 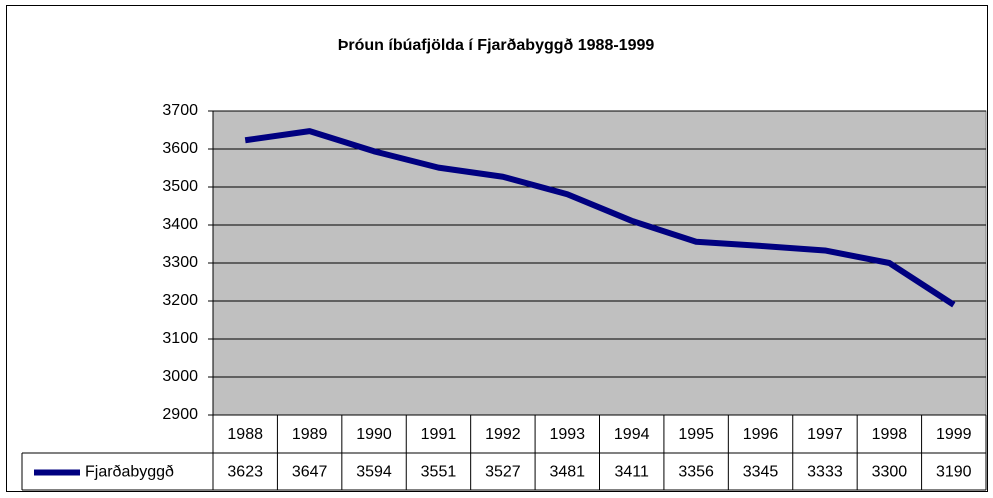 What do you see at coordinates (954, 472) in the screenshot?
I see `data-table-value: 3190` at bounding box center [954, 472].